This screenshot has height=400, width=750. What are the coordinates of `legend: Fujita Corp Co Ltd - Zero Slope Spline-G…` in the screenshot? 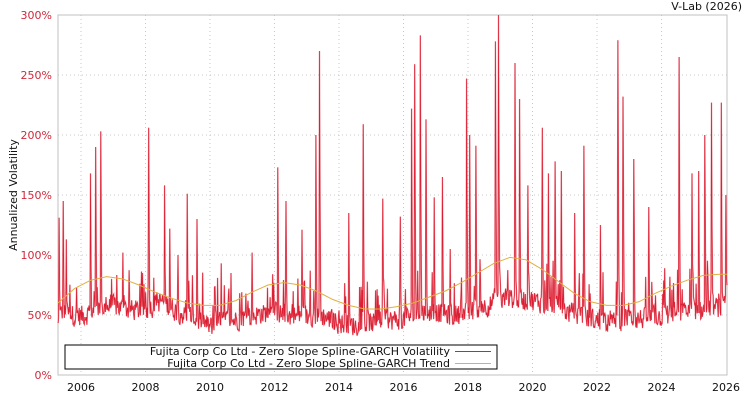 It's located at (281, 357).